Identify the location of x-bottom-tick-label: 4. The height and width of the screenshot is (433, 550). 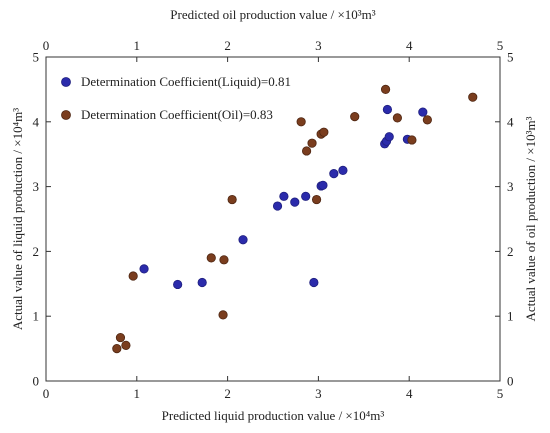
(409, 393).